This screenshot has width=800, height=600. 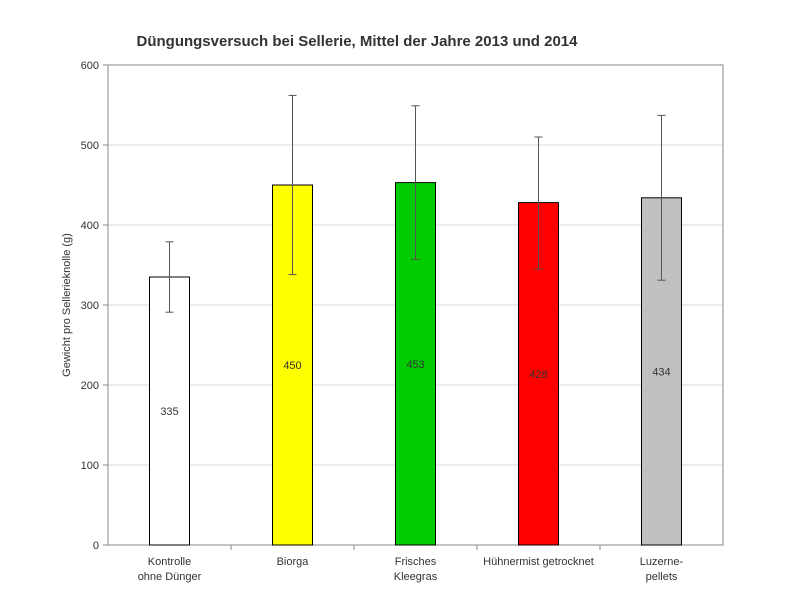 I want to click on data-label: 450, so click(x=292, y=366).